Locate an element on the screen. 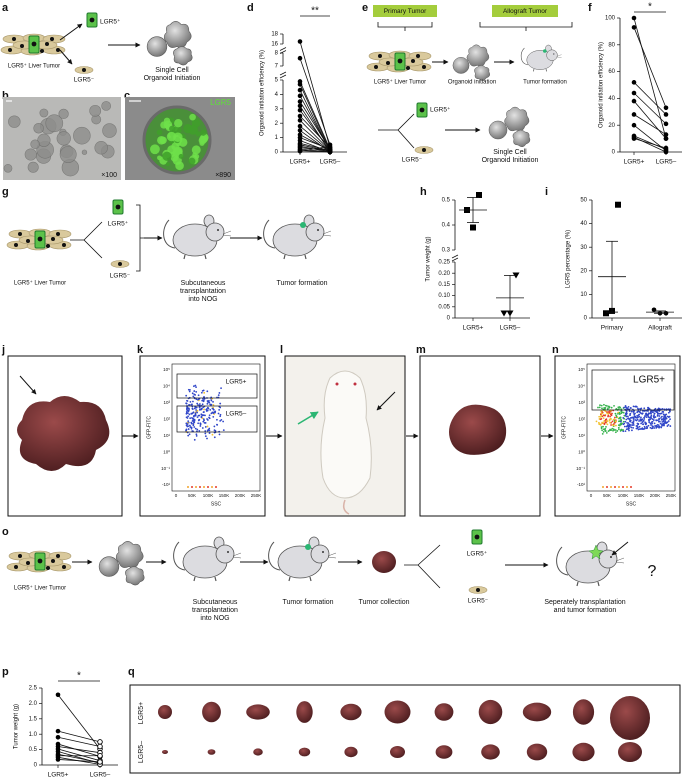 Image resolution: width=685 pixels, height=782 pixels. axis-title: GFP-FITC is located at coordinates (564, 427).